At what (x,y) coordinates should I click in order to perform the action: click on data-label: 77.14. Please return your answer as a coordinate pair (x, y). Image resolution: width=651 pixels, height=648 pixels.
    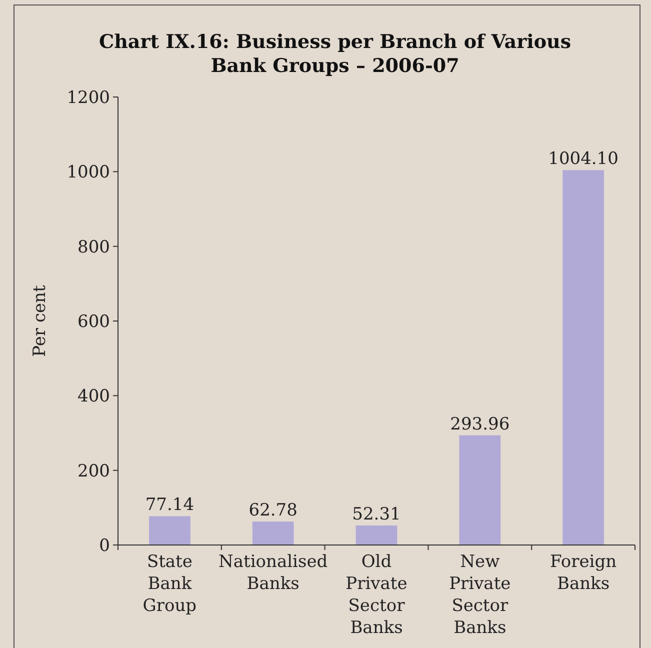
    Looking at the image, I should click on (169, 505).